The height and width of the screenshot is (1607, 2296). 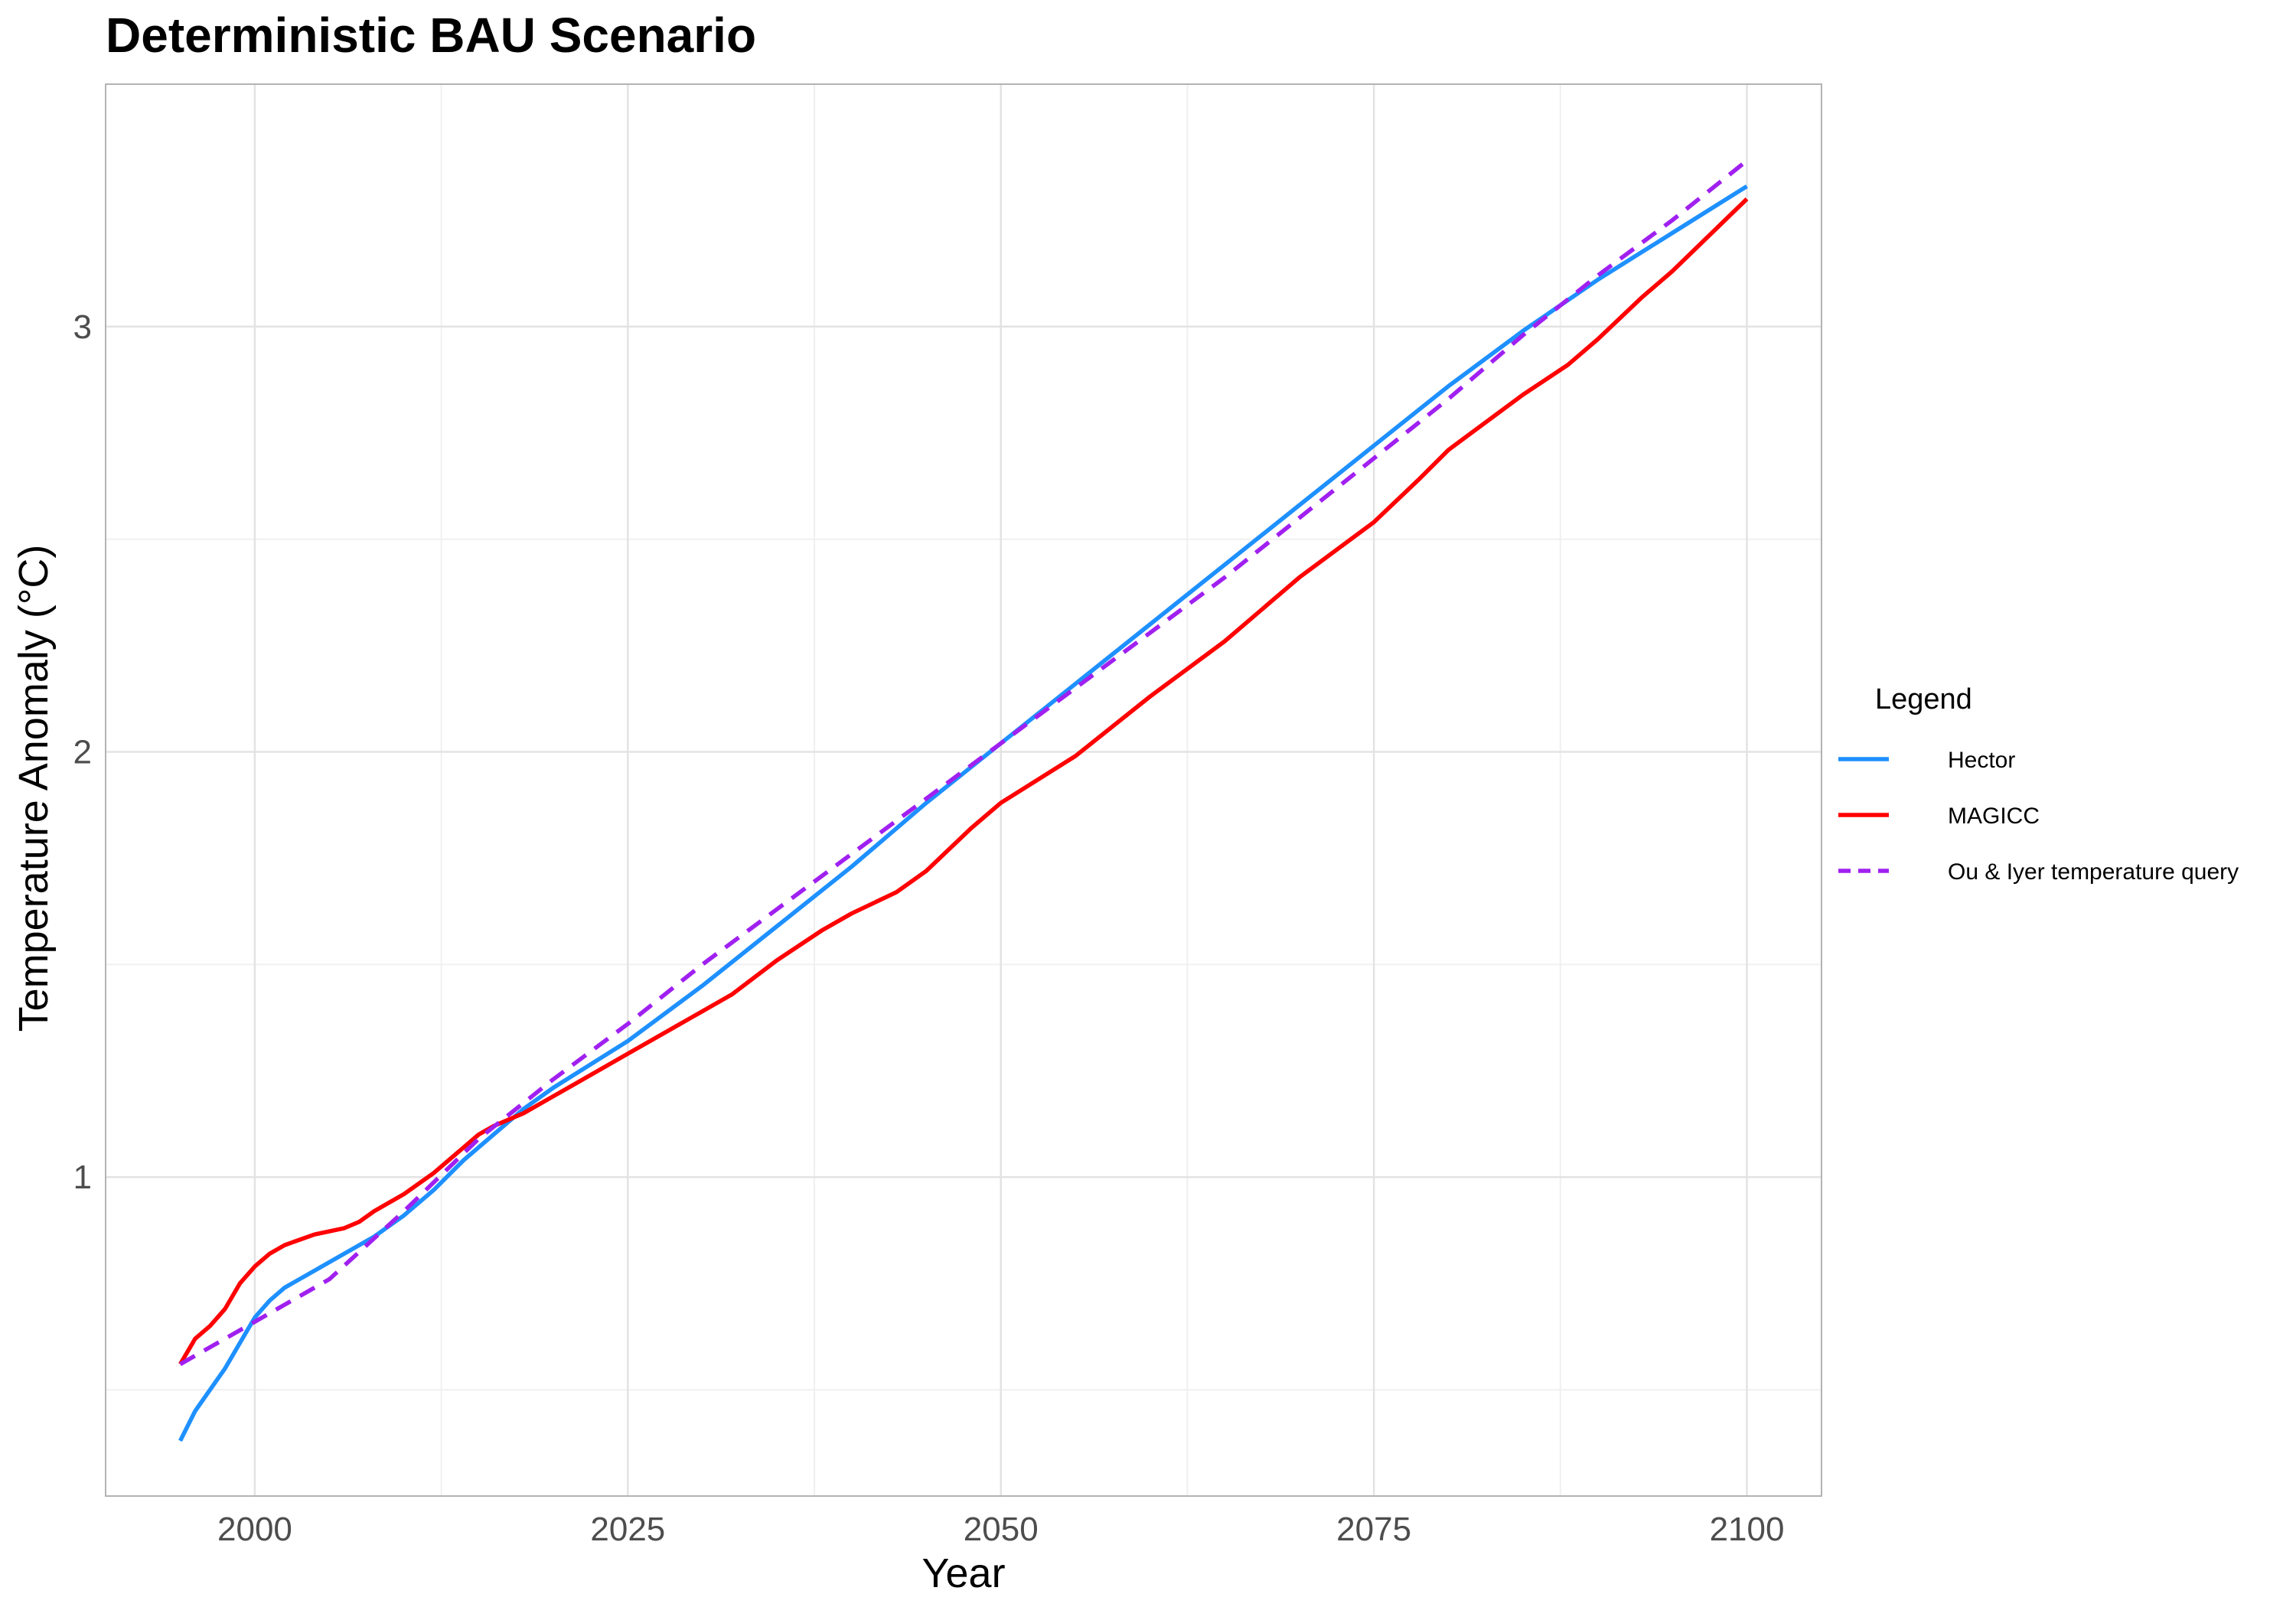 I want to click on legend-title: Legend, so click(x=1923, y=699).